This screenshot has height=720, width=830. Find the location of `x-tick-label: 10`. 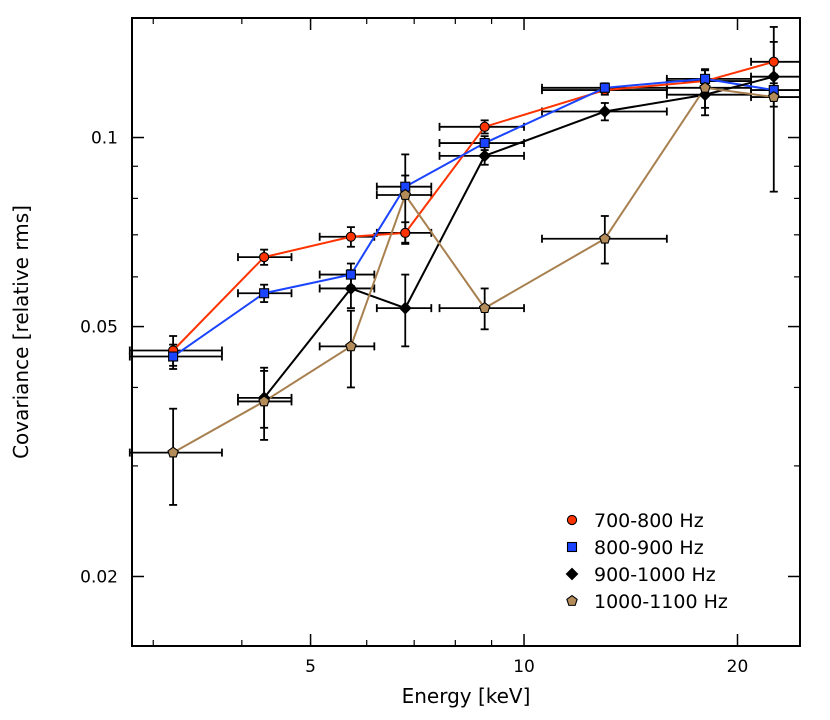

x-tick-label: 10 is located at coordinates (524, 667).